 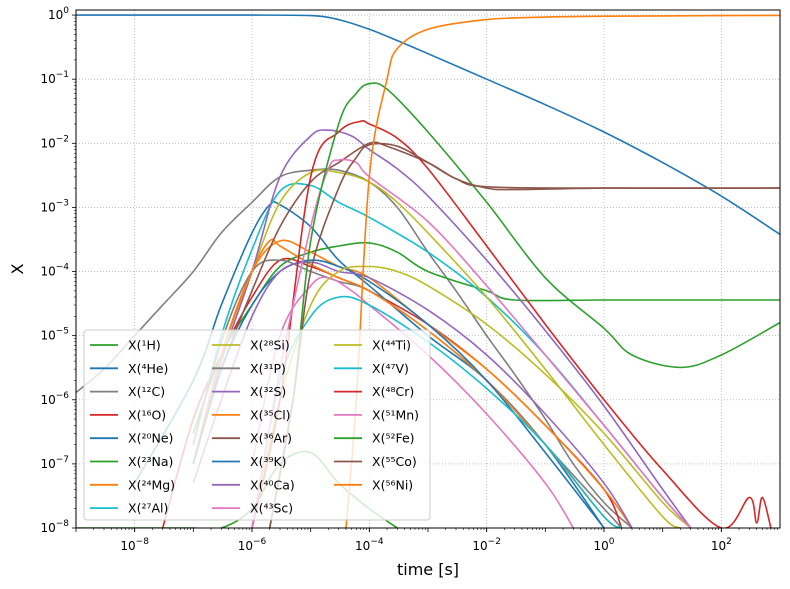 What do you see at coordinates (270, 414) in the screenshot?
I see `legend-entry-label: X(³⁵Cl)` at bounding box center [270, 414].